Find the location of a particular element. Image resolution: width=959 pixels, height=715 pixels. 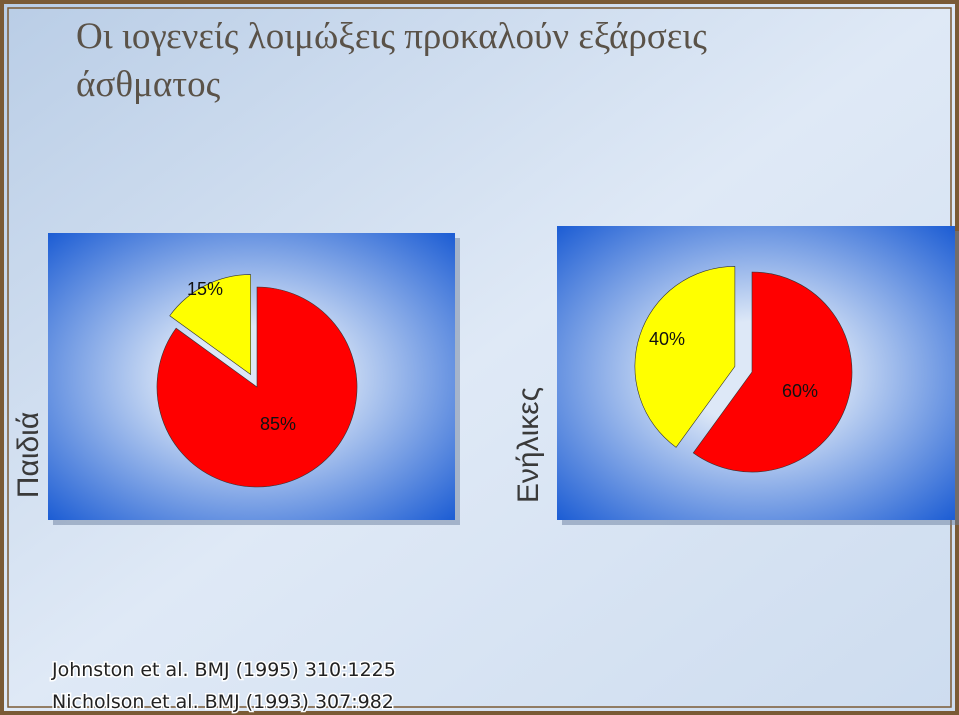

chart-label: Παιδιά is located at coordinates (28, 455).